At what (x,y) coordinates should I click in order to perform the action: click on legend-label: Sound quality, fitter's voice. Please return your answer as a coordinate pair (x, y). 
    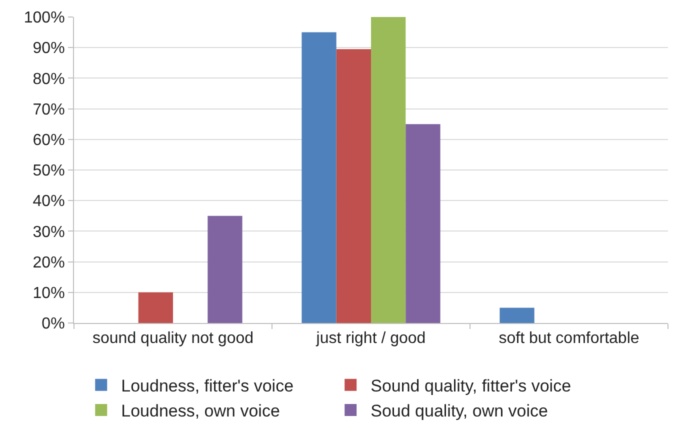
    Looking at the image, I should click on (471, 386).